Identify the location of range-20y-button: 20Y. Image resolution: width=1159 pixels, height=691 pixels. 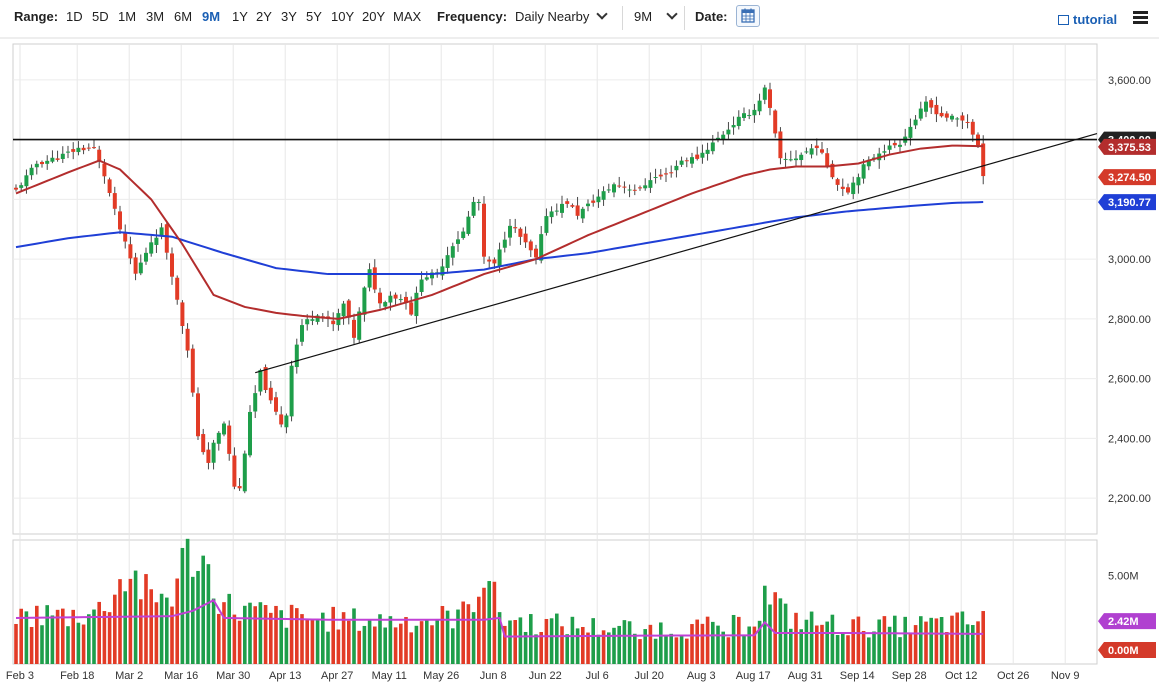
(374, 16).